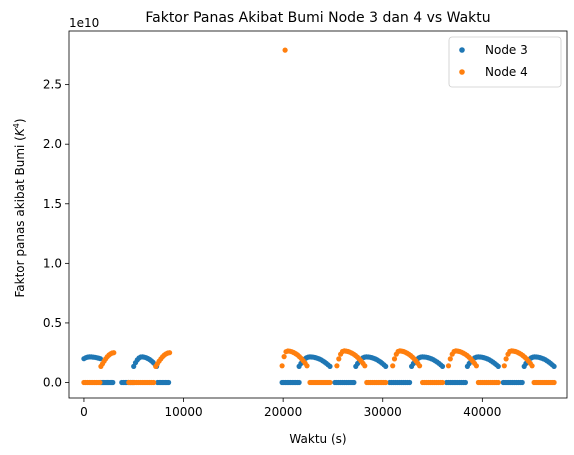 The height and width of the screenshot is (455, 574). What do you see at coordinates (52, 144) in the screenshot?
I see `y-tick-label: 2.0` at bounding box center [52, 144].